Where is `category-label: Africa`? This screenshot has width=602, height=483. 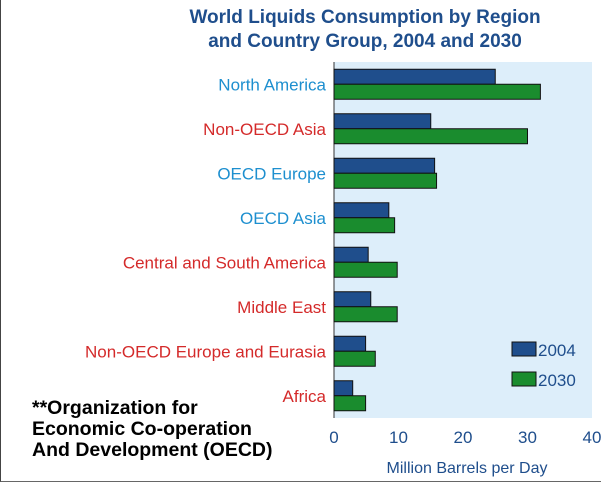
category-label: Africa is located at coordinates (305, 396).